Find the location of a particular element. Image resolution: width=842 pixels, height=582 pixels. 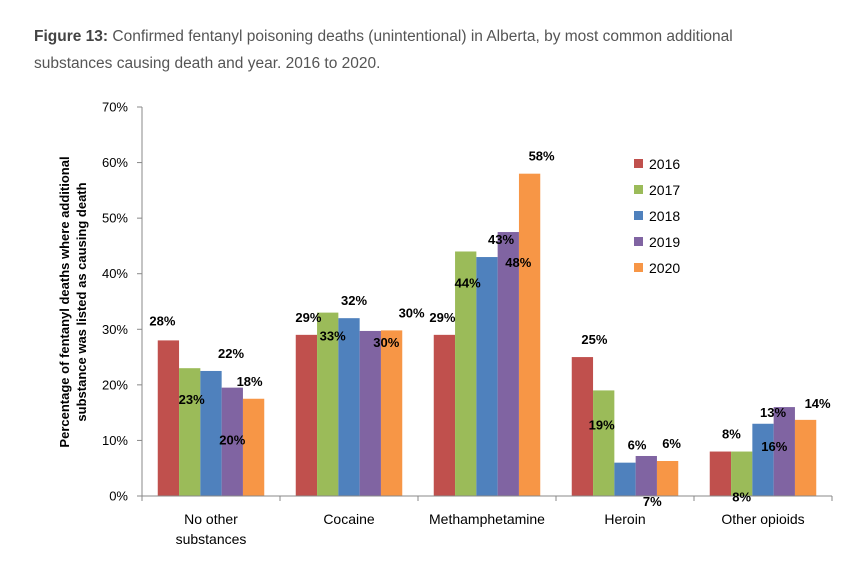

data-label: 22% is located at coordinates (231, 353).